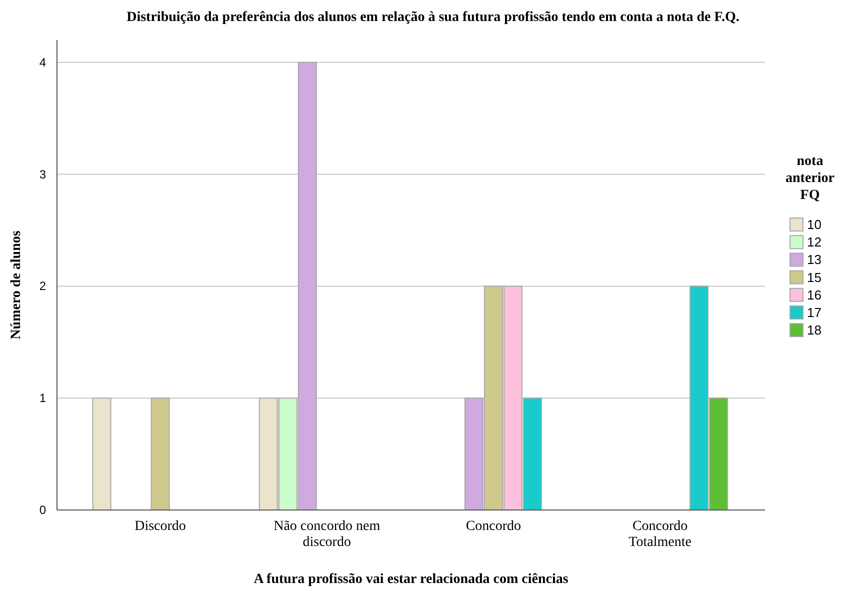 Image resolution: width=846 pixels, height=591 pixels. Describe the element at coordinates (814, 242) in the screenshot. I see `legend-label: 12` at that location.